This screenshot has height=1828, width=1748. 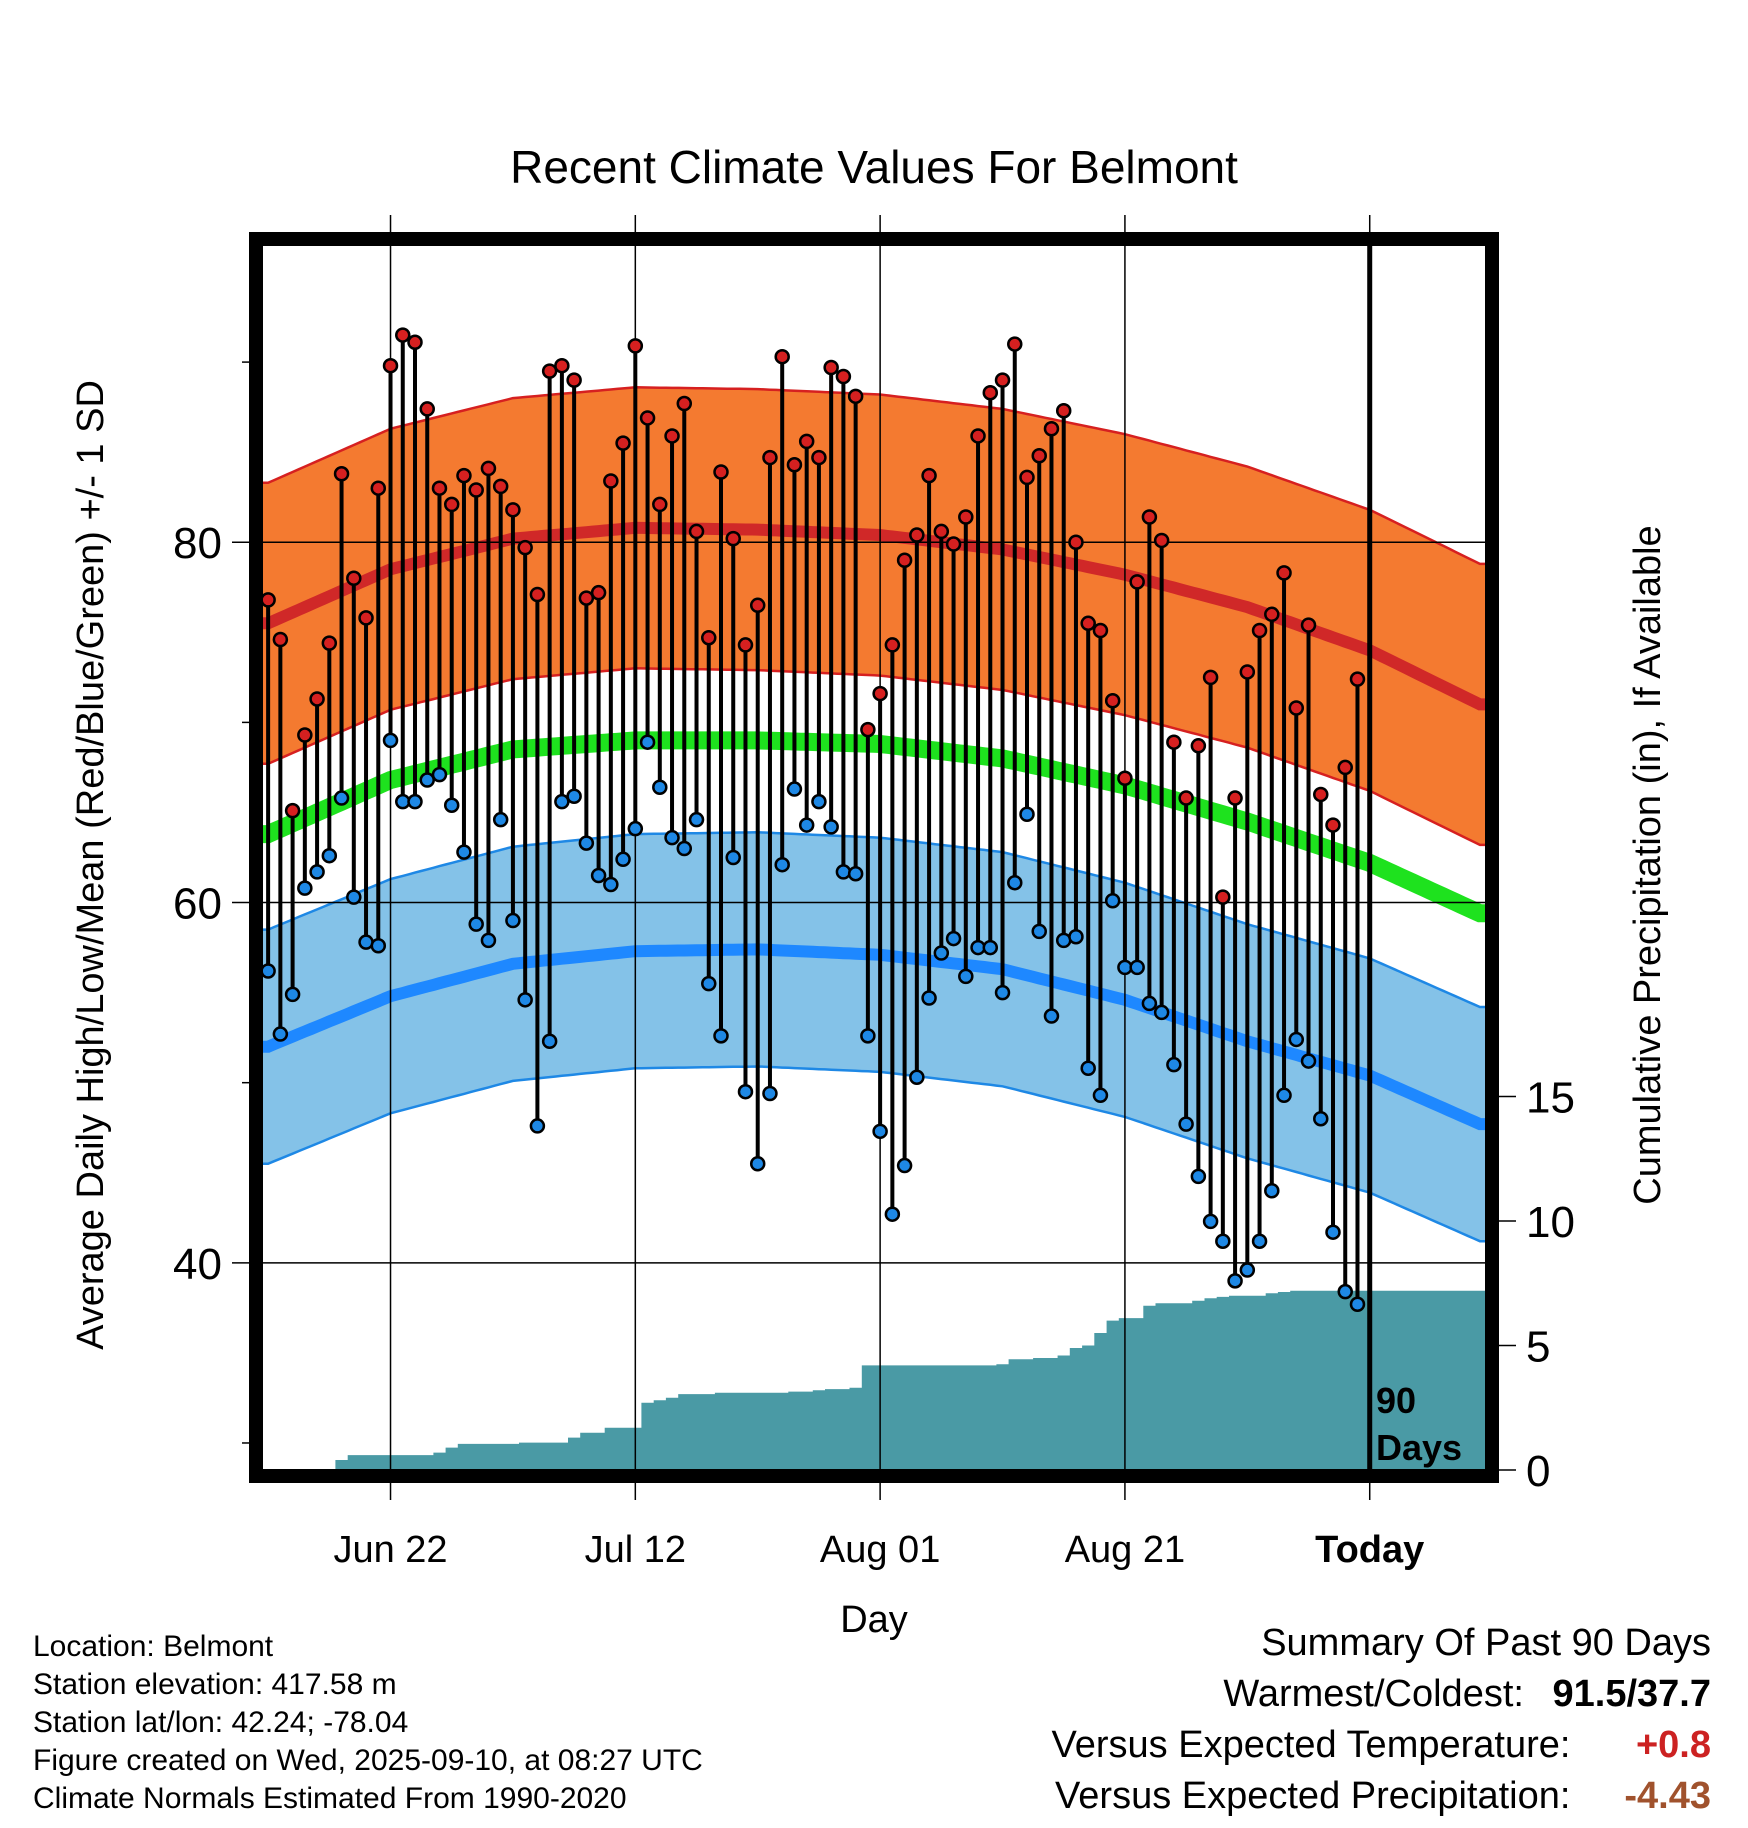 What do you see at coordinates (1673, 1745) in the screenshot?
I see `temp-anomaly: +0.8` at bounding box center [1673, 1745].